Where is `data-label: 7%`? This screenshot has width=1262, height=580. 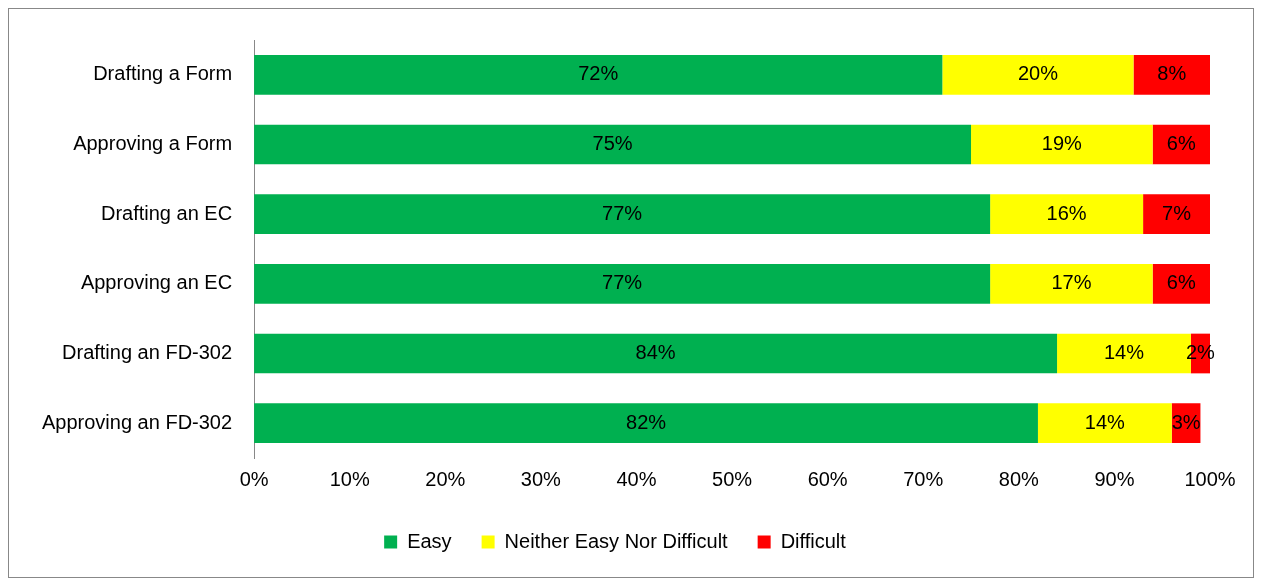 data-label: 7% is located at coordinates (1177, 212).